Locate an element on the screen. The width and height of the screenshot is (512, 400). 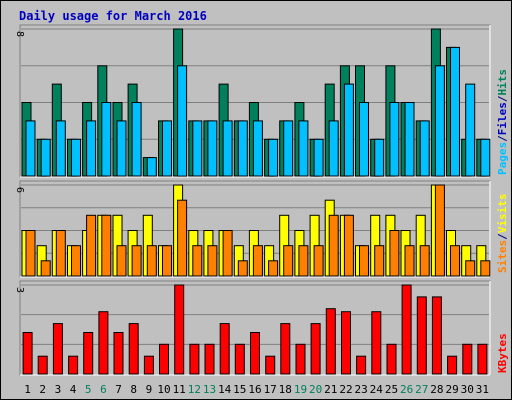
x-tick-label: 10 is located at coordinates (163, 389).